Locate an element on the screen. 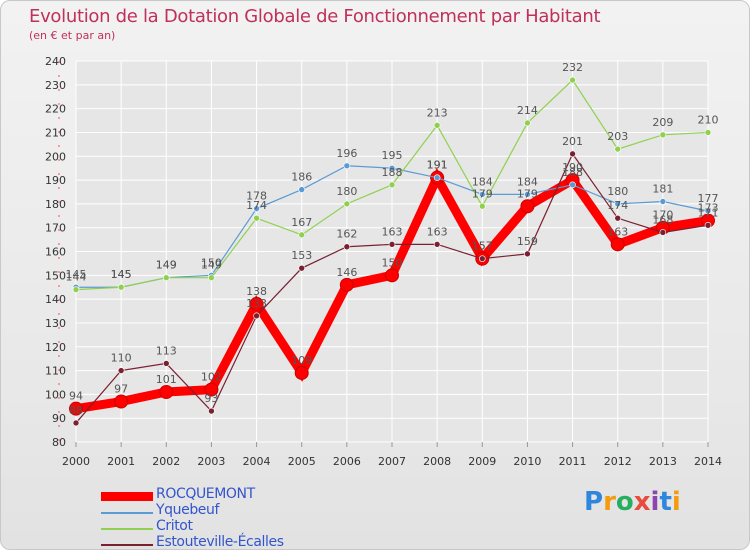 The image size is (750, 550). data-label-0: 173 is located at coordinates (708, 208).